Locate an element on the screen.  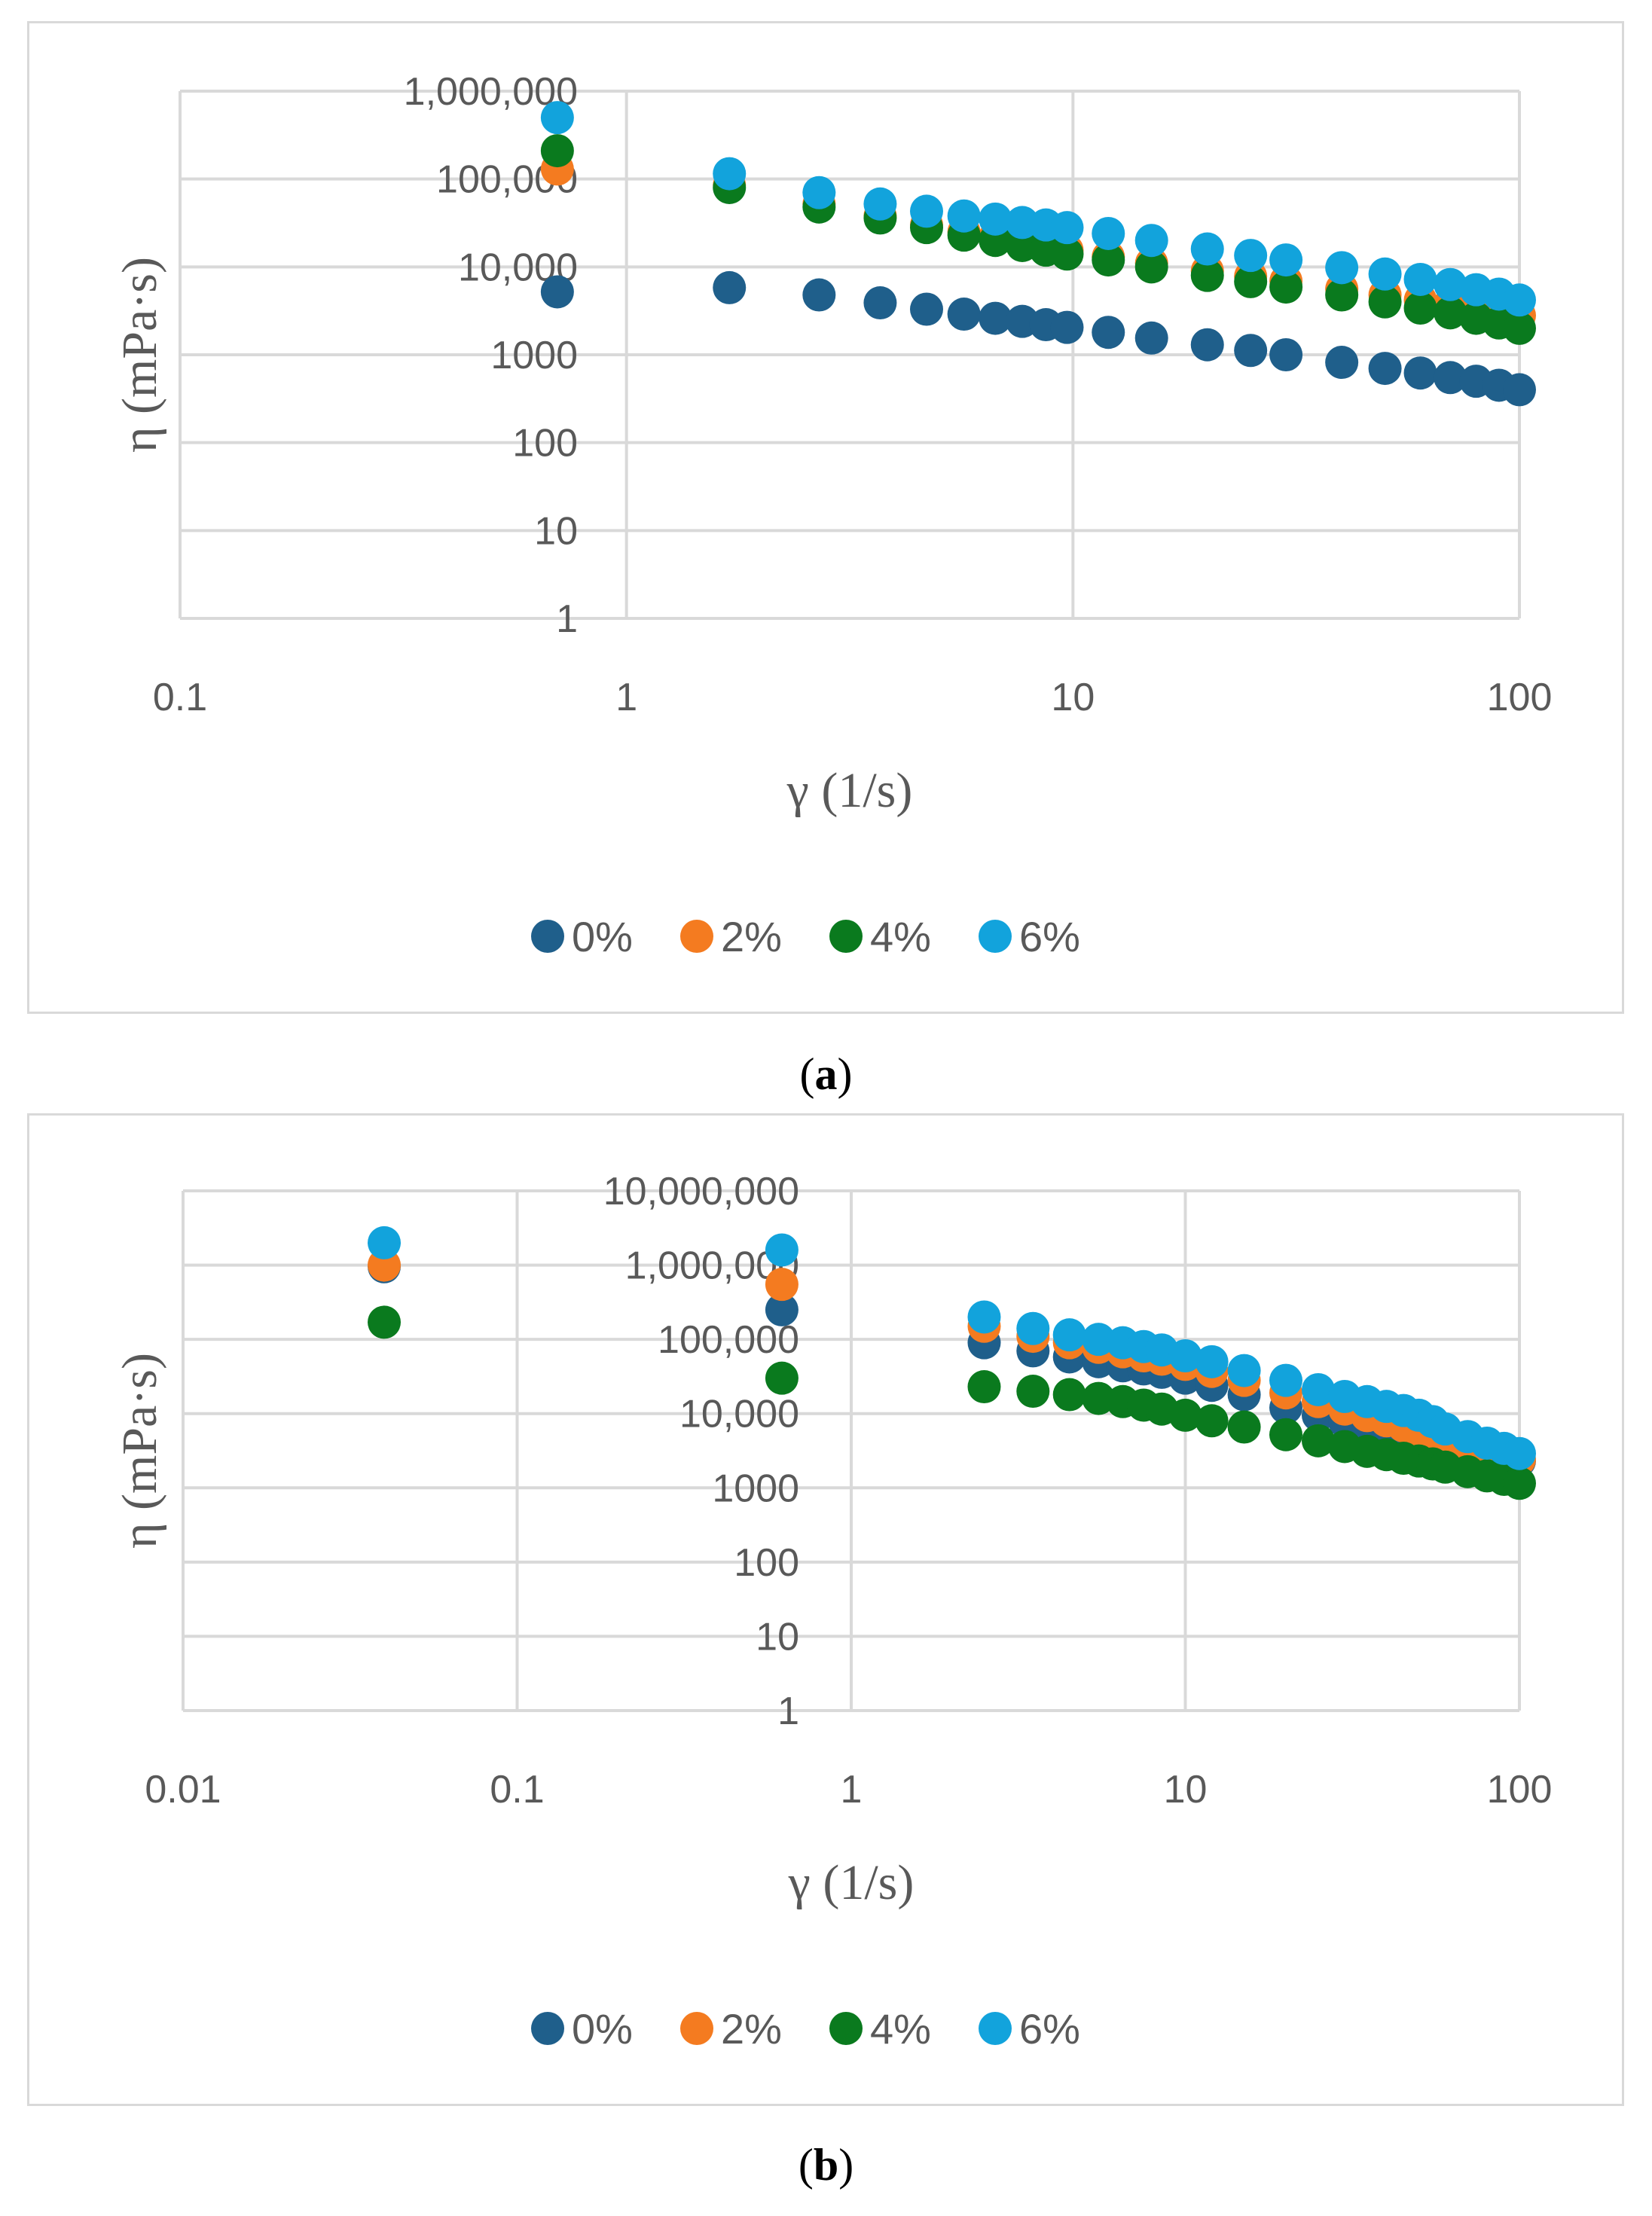
y-tick-label: 10,000,000 is located at coordinates (701, 1191).